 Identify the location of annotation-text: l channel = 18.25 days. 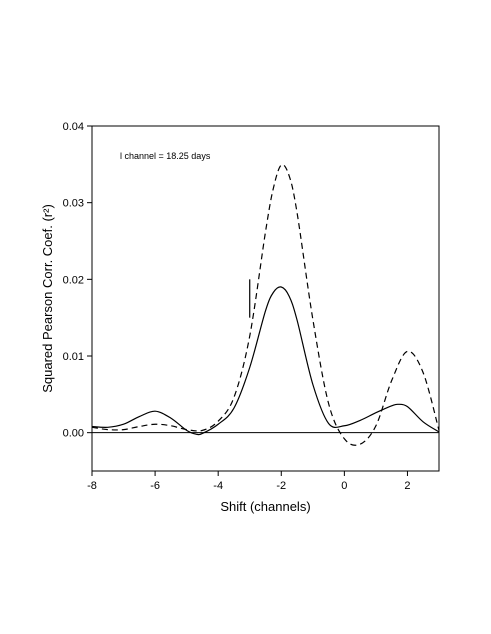
(165, 156).